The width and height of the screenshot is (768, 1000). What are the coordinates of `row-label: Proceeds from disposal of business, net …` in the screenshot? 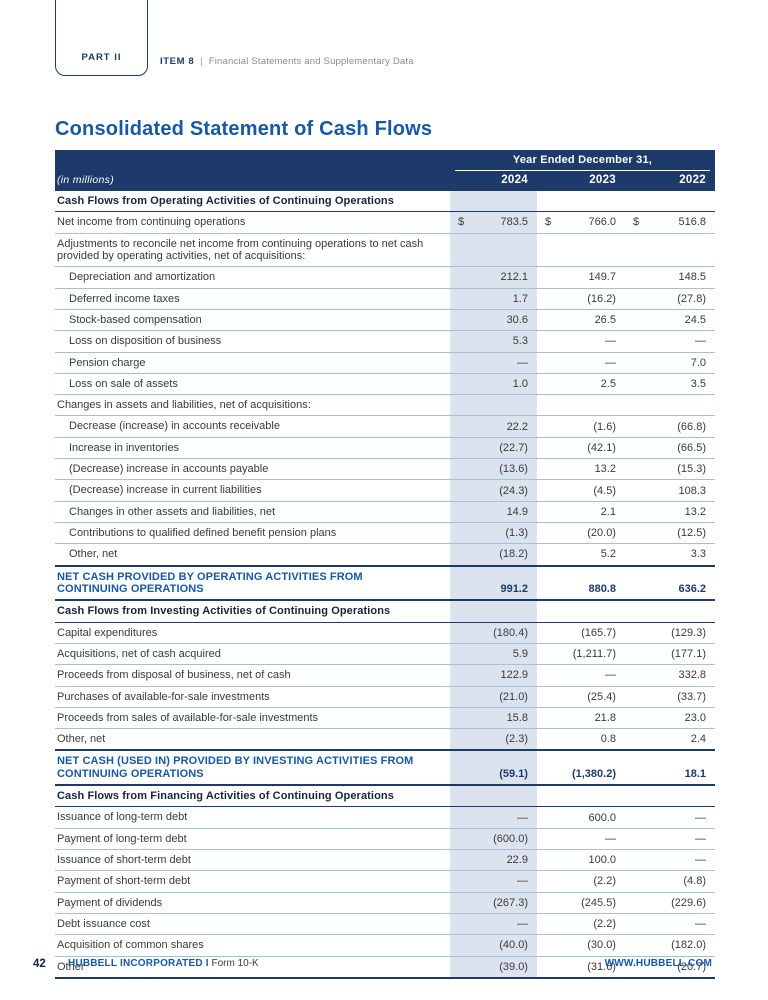 It's located at (174, 675).